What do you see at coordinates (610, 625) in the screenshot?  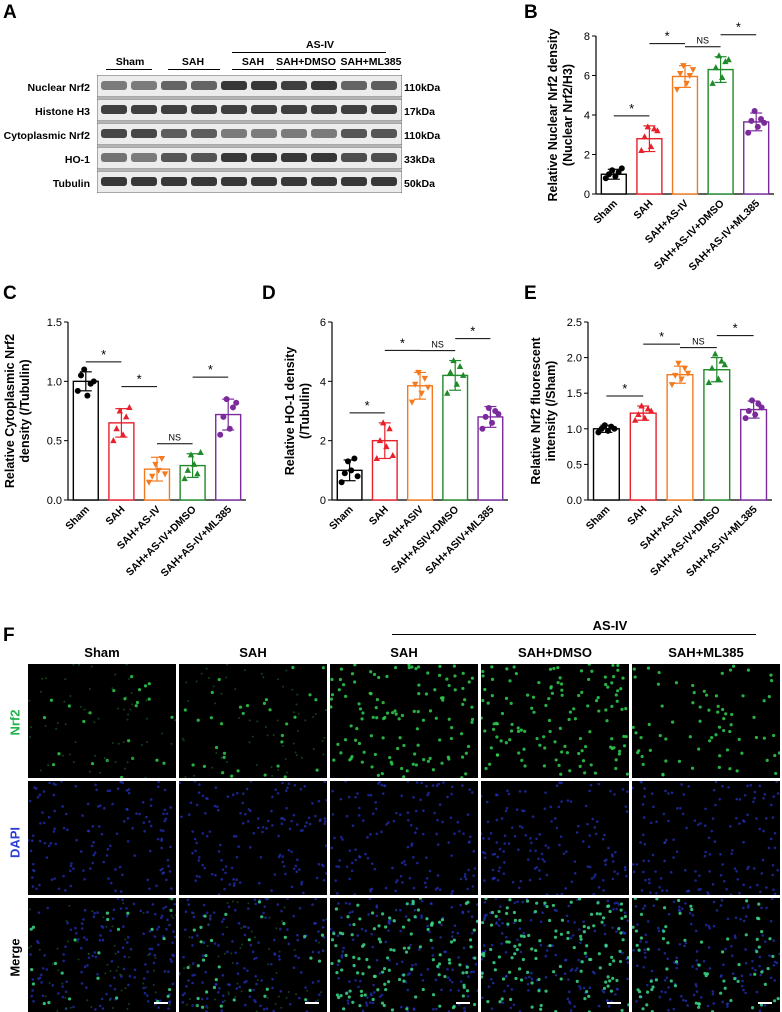 I see `micro-asiv-header: AS-IV` at bounding box center [610, 625].